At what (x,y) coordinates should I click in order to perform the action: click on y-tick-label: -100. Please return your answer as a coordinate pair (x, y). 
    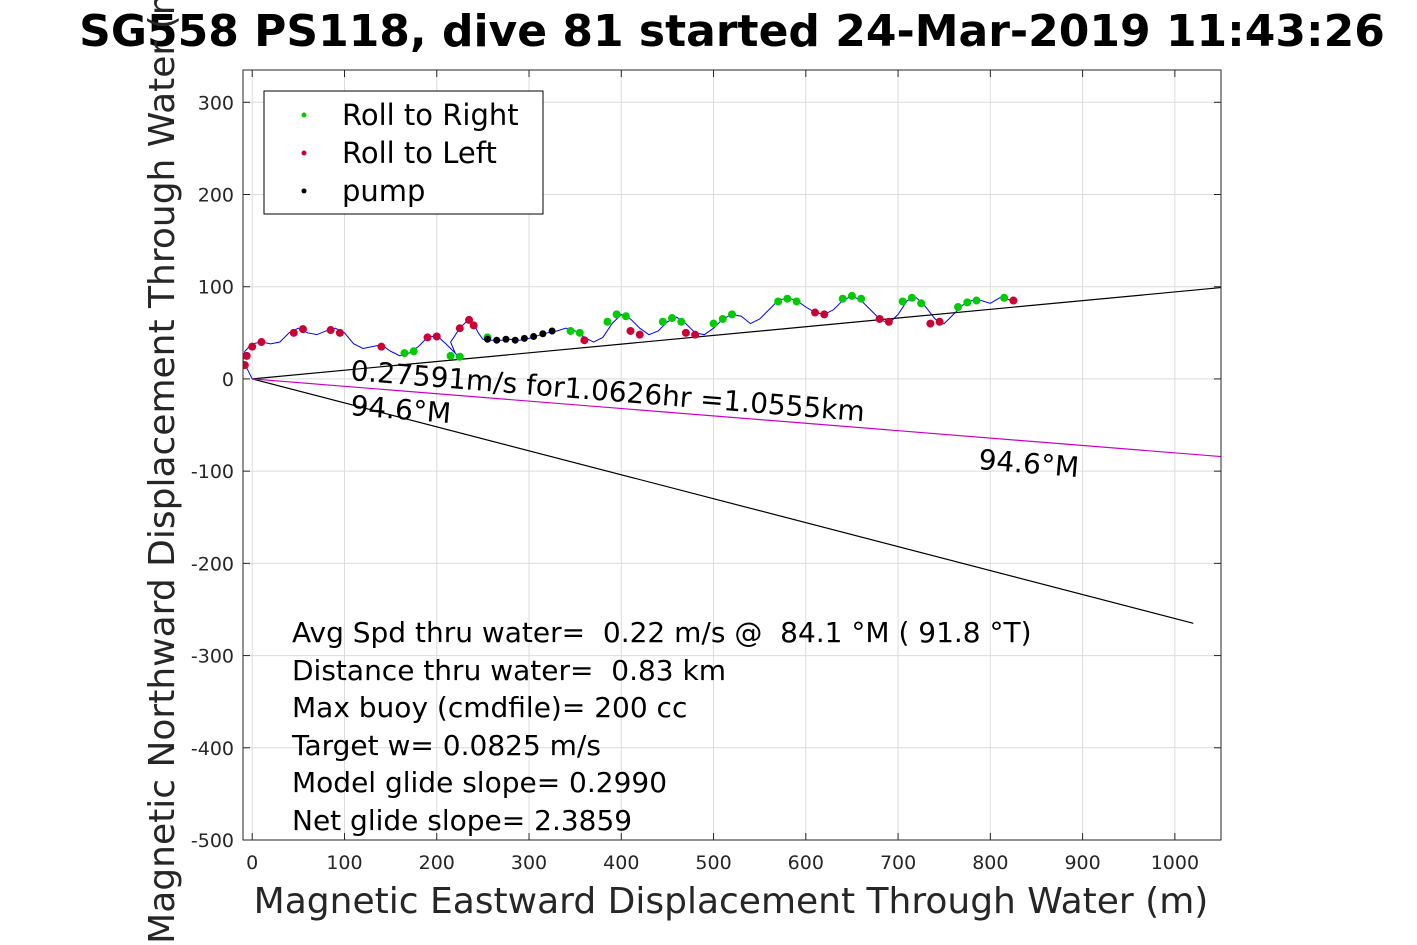
    Looking at the image, I should click on (212, 472).